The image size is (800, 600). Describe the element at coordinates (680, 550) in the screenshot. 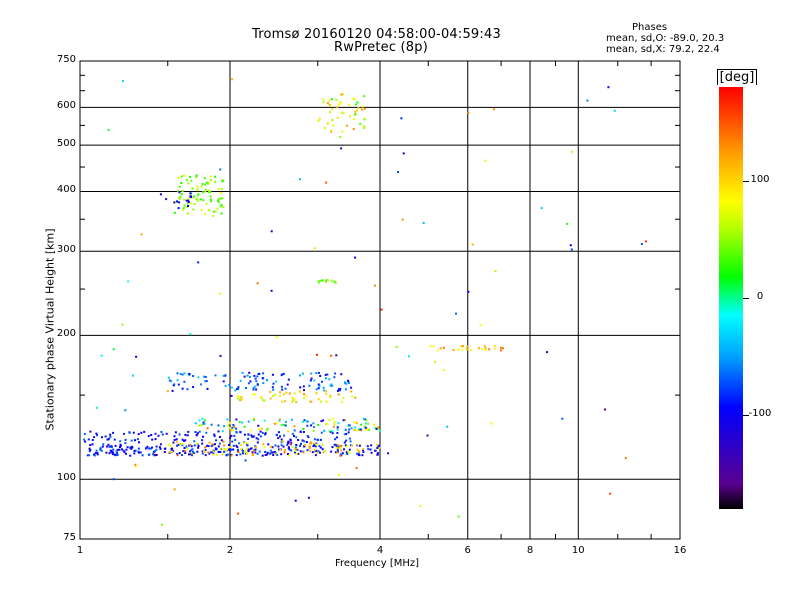

I see `x-tick-label-6: 16` at that location.